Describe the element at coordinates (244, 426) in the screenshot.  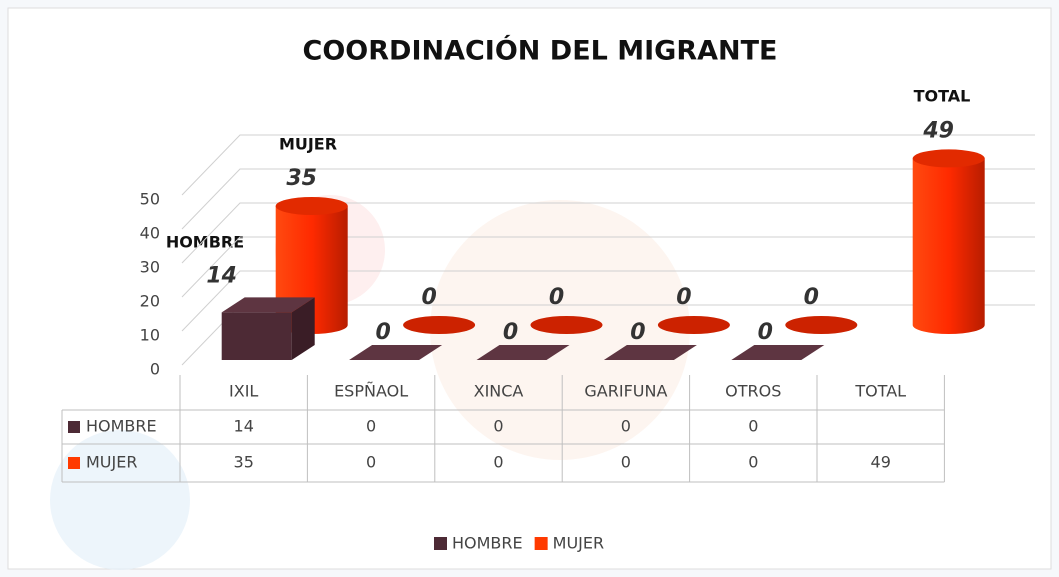
I see `table-cell: 14` at that location.